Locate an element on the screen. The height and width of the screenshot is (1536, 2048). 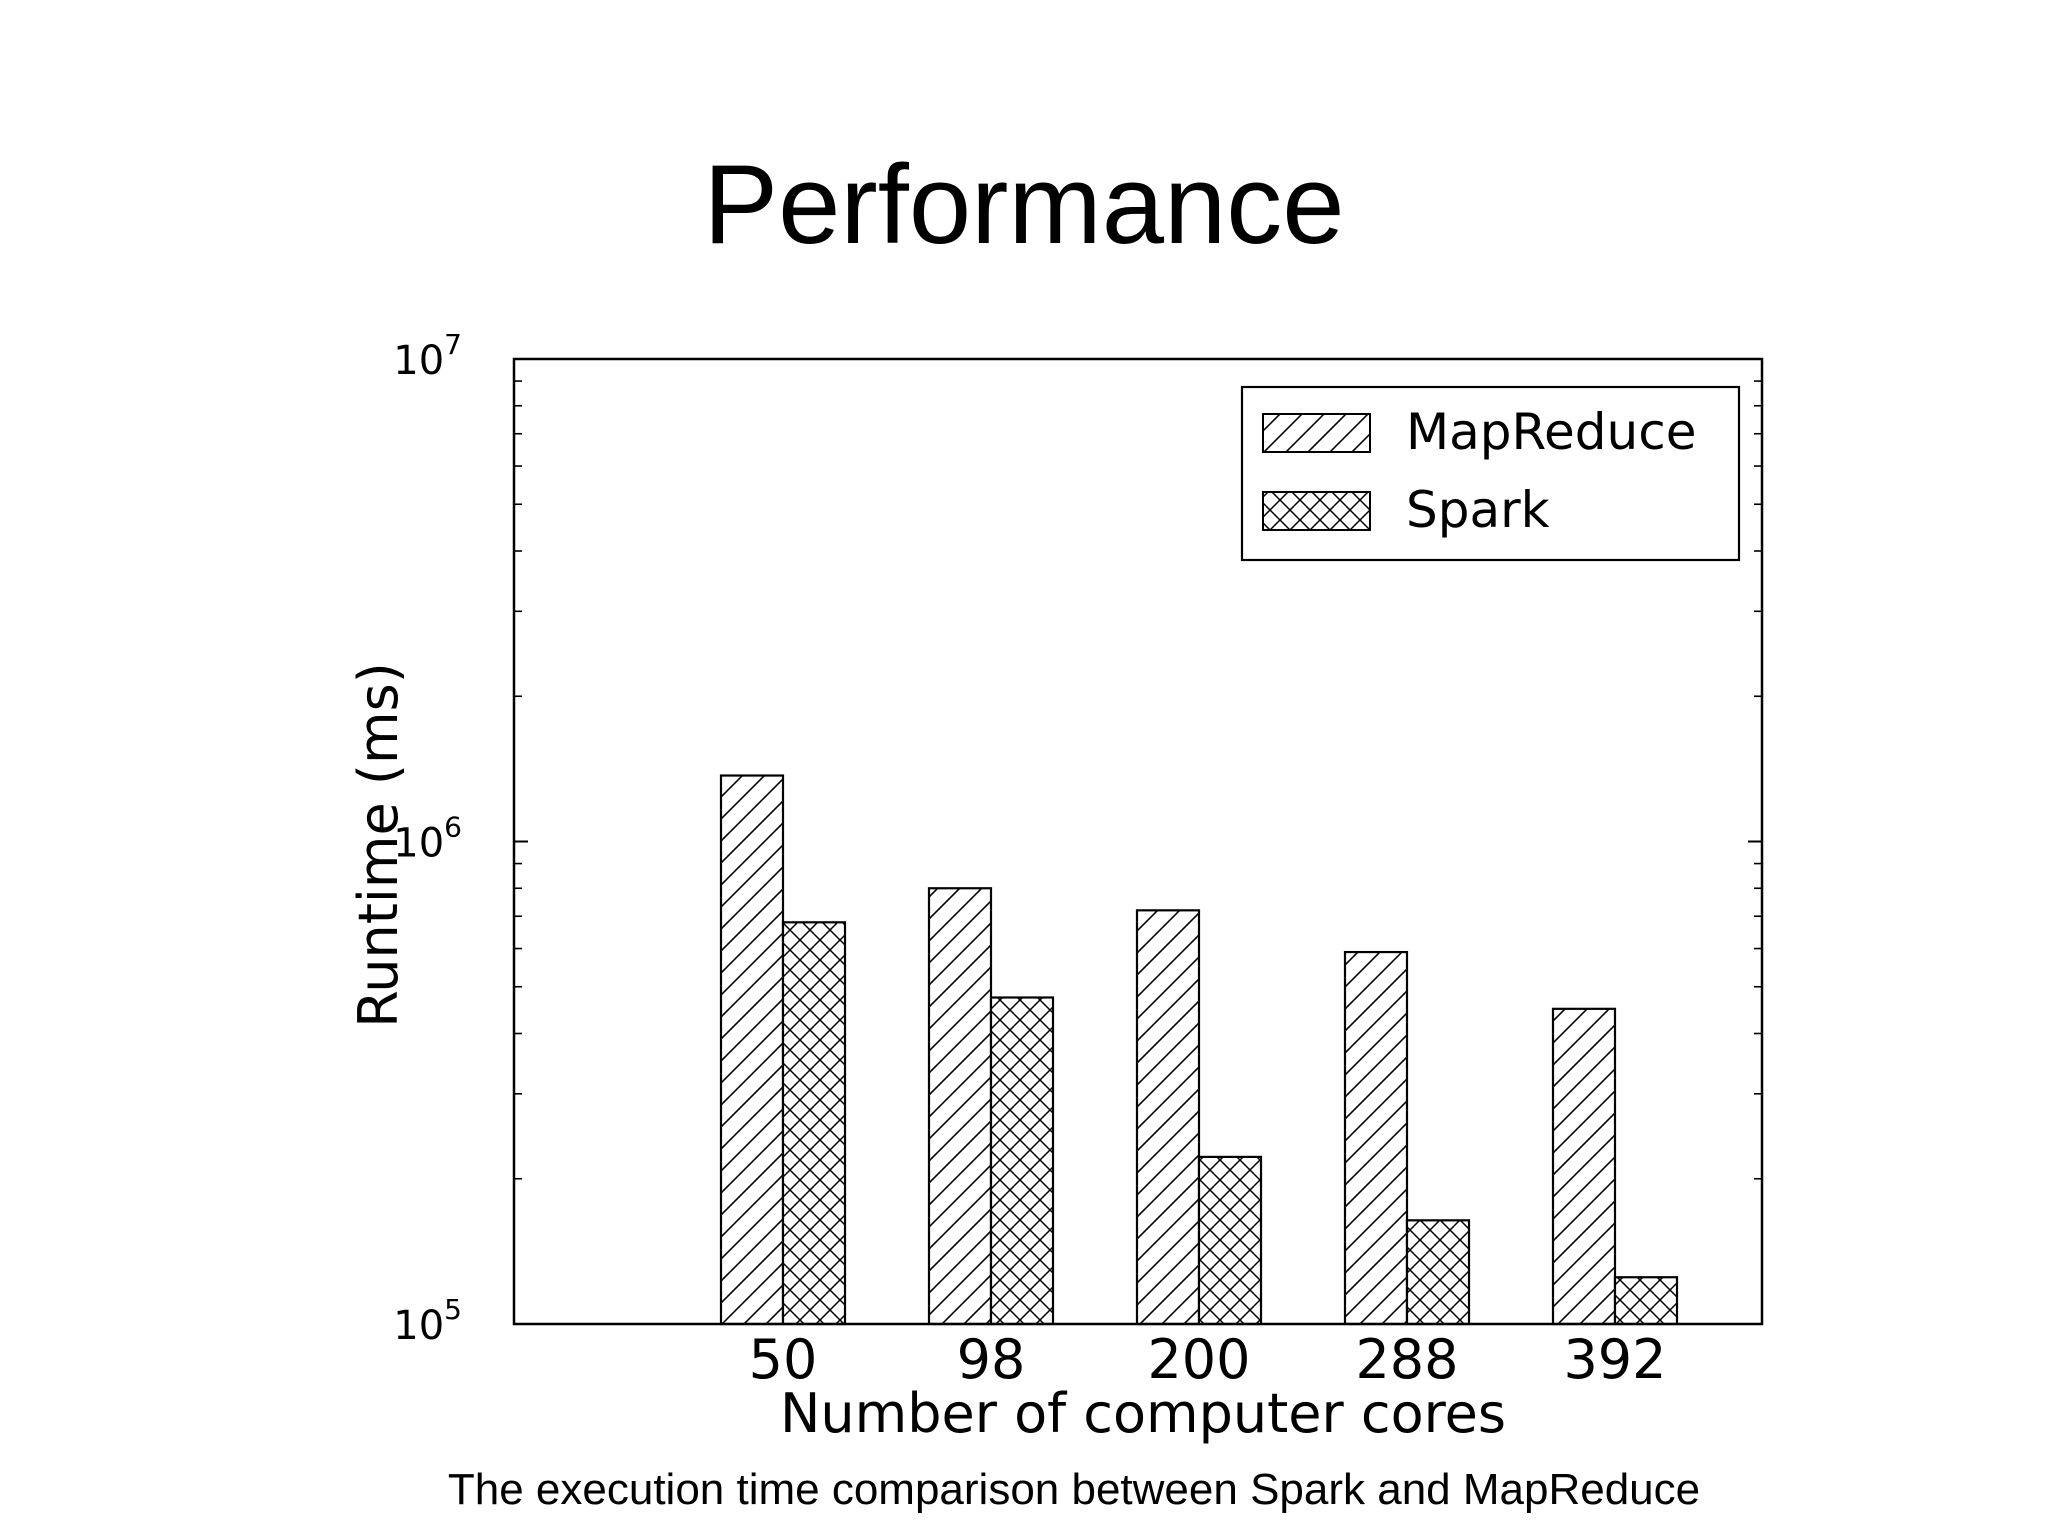
y-axis-label: Runtime (ms) is located at coordinates (378, 845).